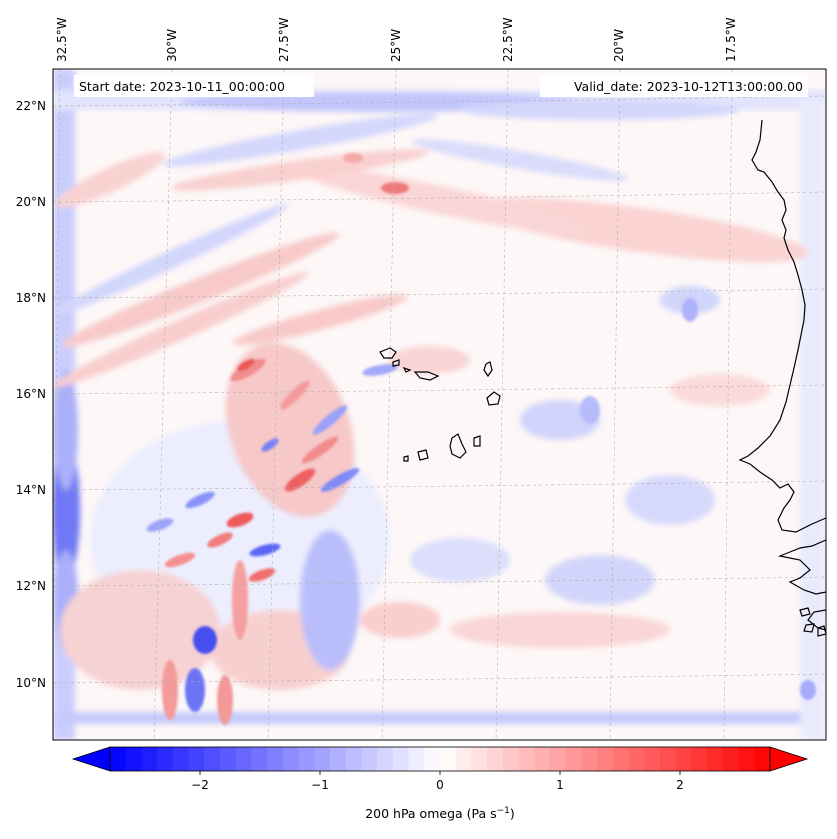 The image size is (837, 839). What do you see at coordinates (407, 369) in the screenshot?
I see `island-santa-luzia` at bounding box center [407, 369].